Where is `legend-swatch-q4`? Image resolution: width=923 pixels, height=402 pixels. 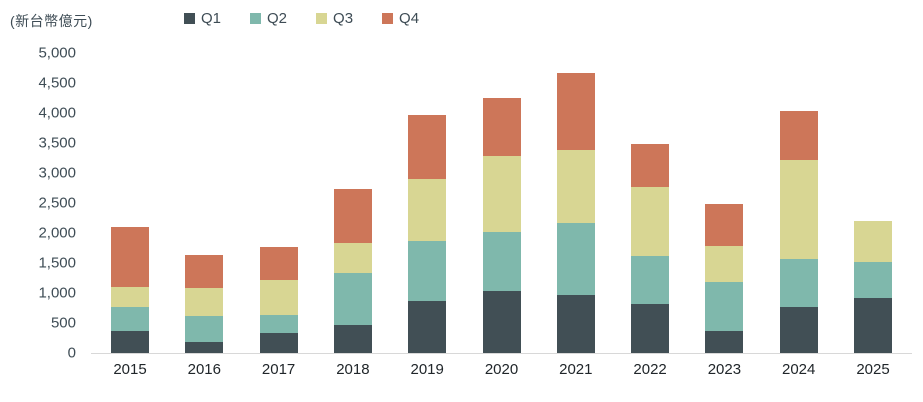 legend-swatch-q4 is located at coordinates (388, 18).